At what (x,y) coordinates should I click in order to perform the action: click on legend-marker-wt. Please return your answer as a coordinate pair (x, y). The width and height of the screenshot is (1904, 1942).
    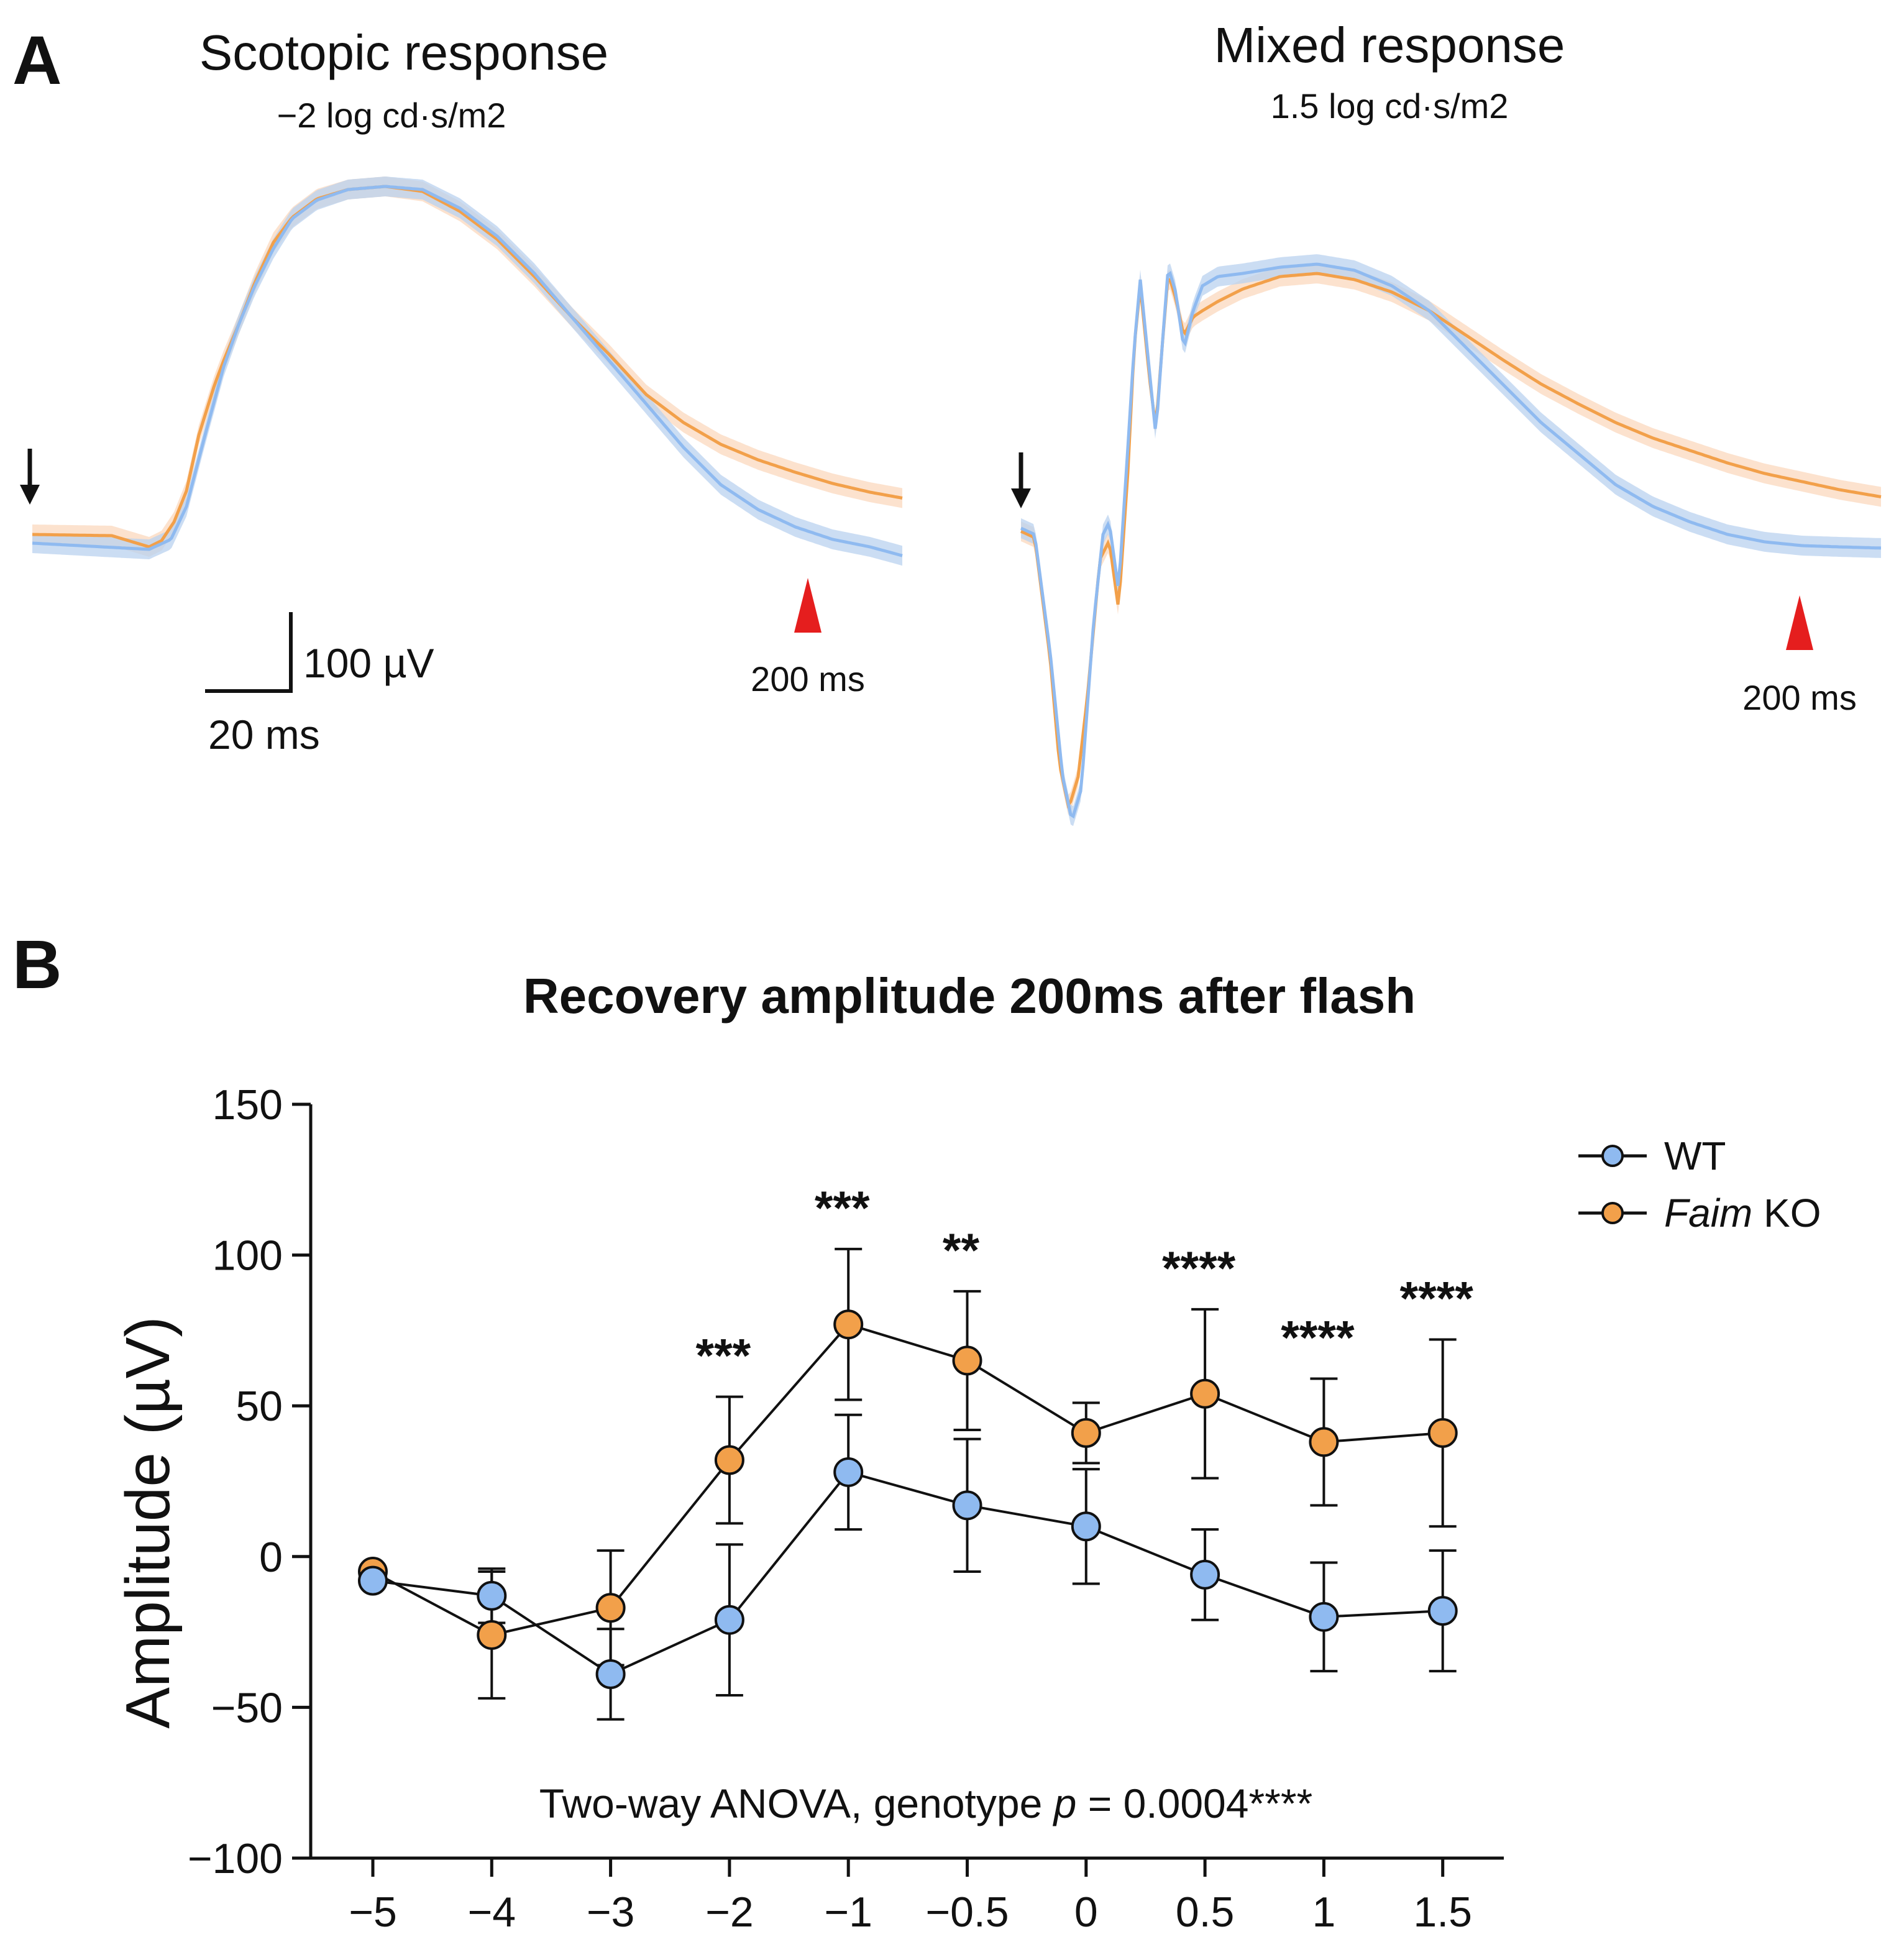
    Looking at the image, I should click on (1612, 1156).